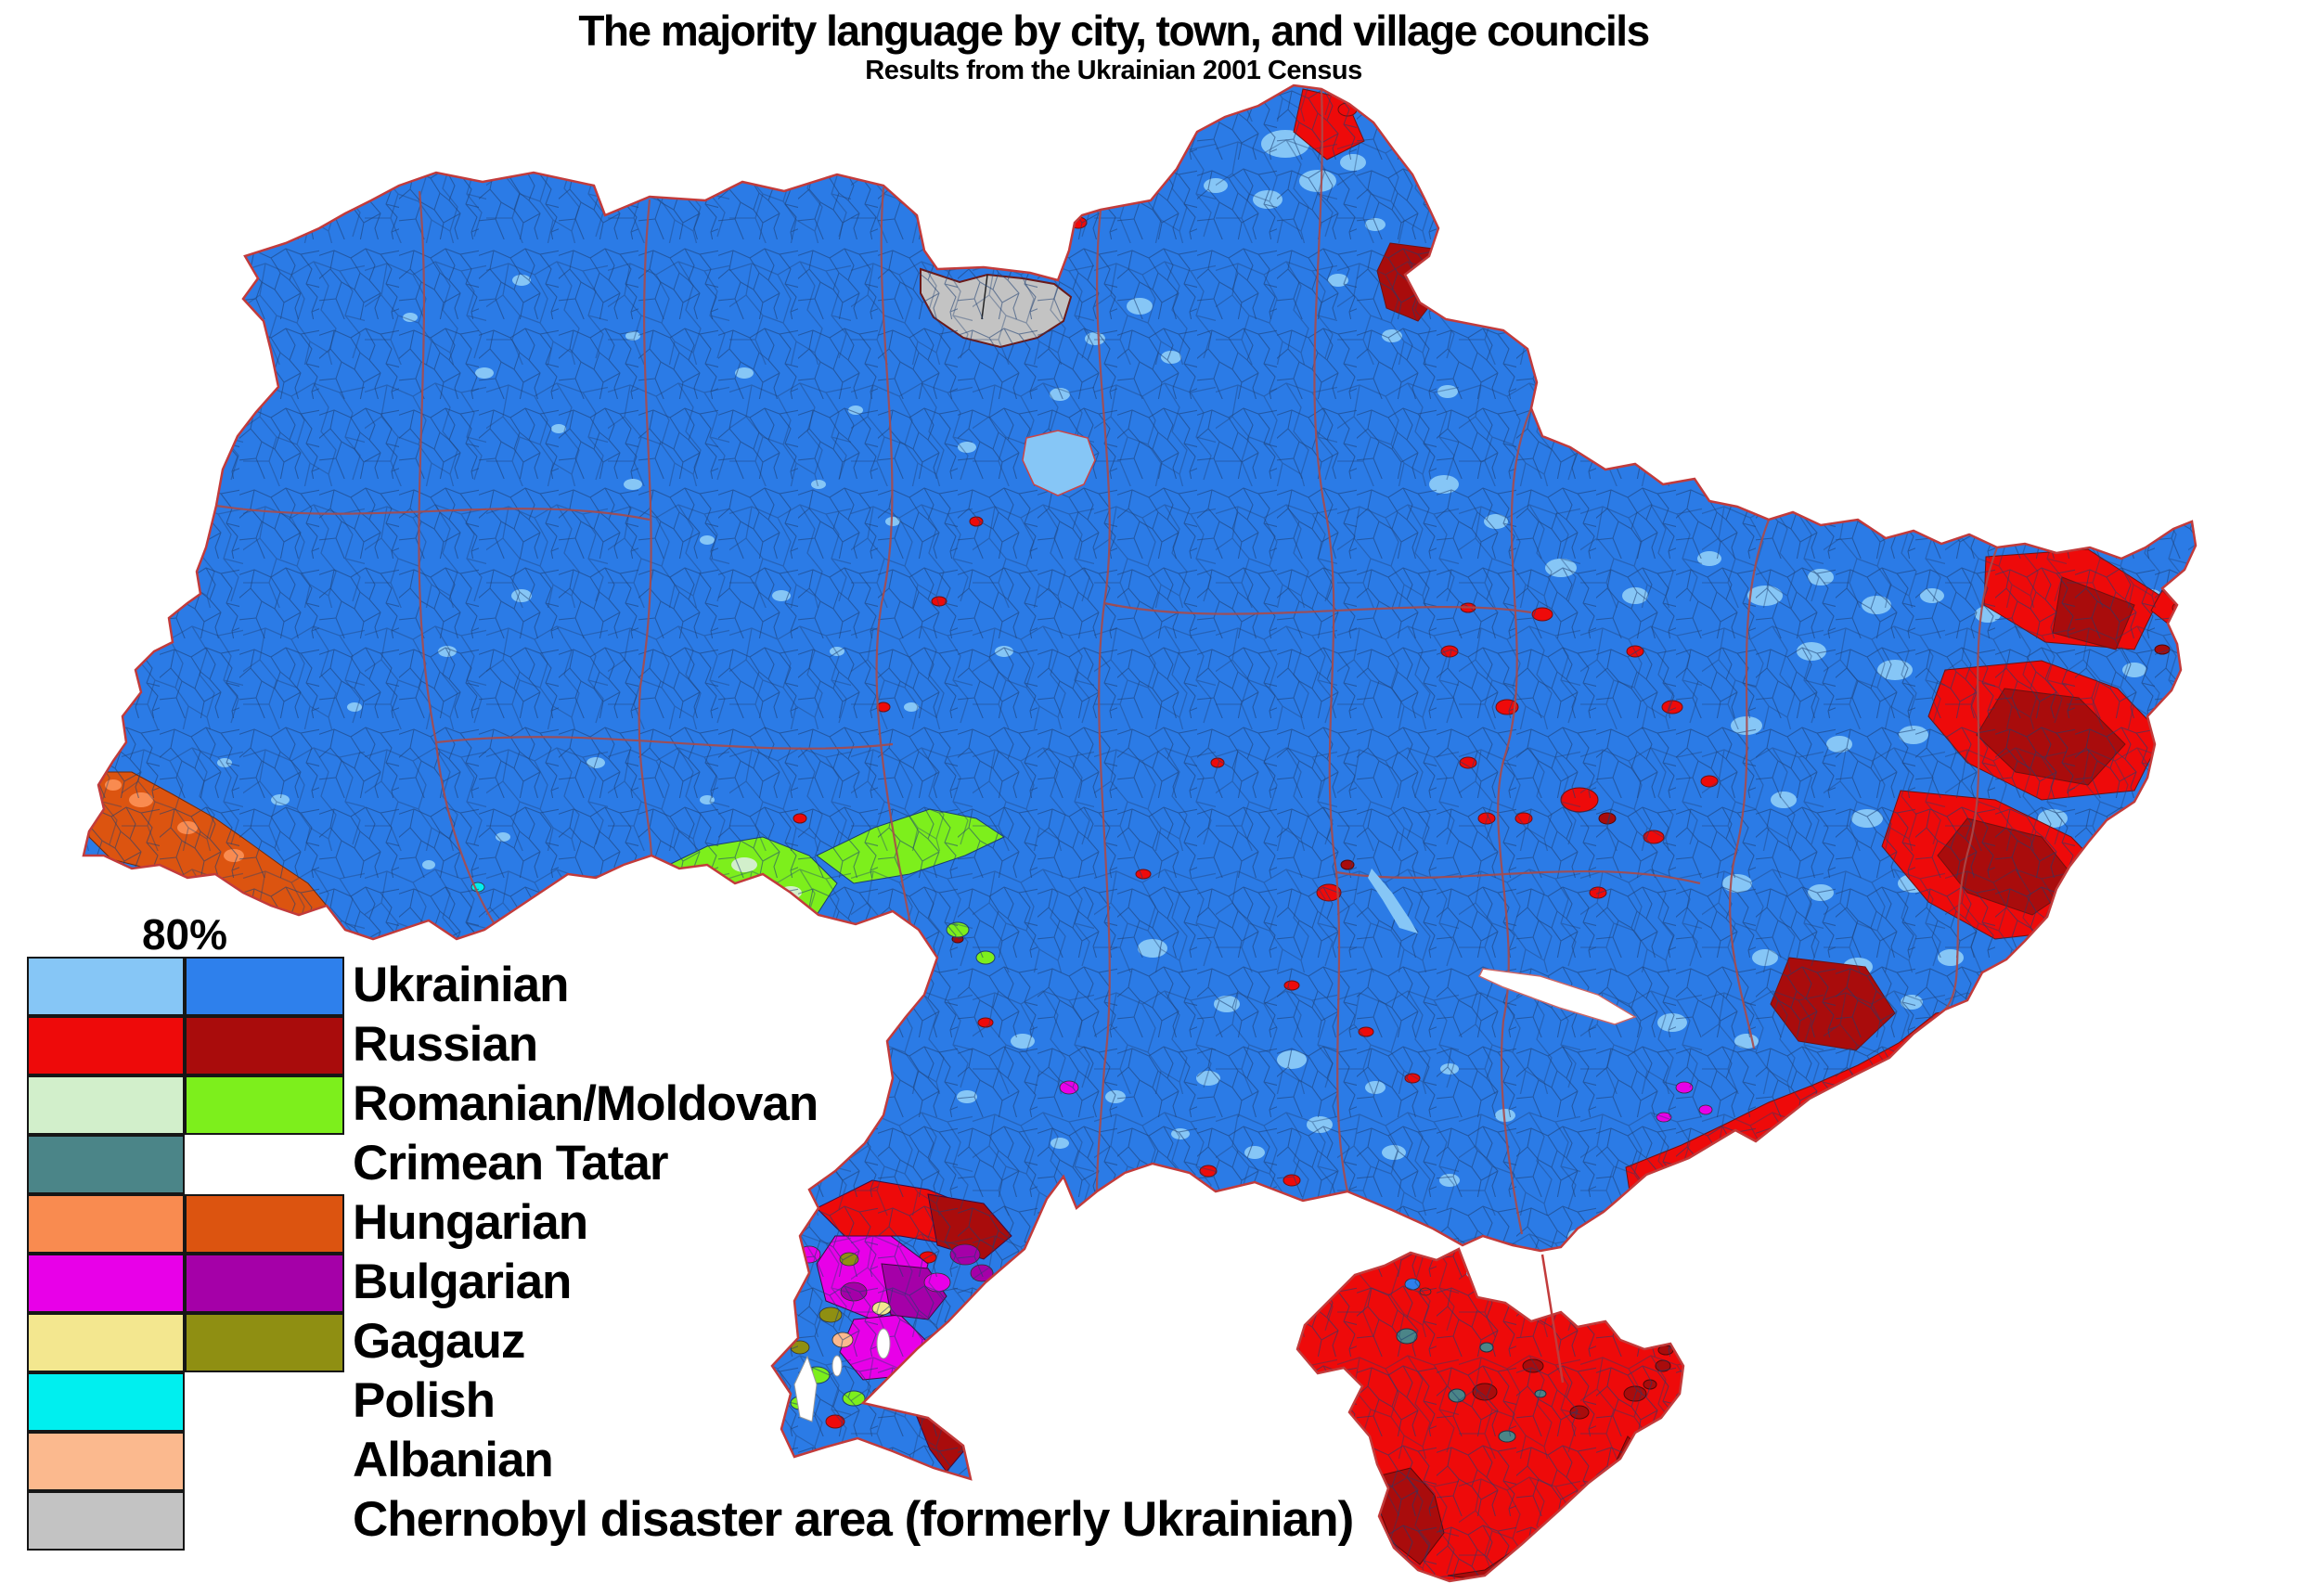  I want to click on arabat-spit, so click(1553, 1319).